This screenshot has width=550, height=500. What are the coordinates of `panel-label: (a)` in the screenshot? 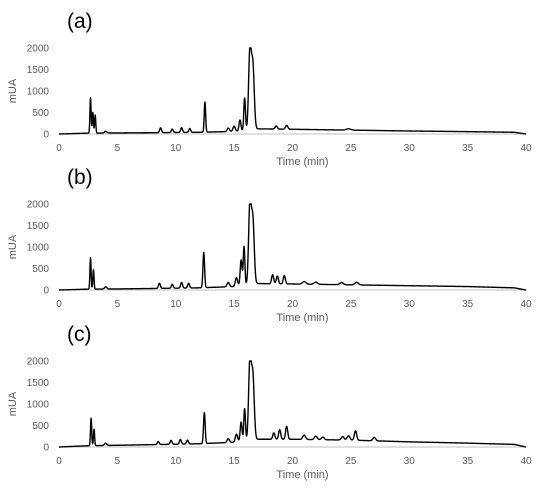 It's located at (80, 21).